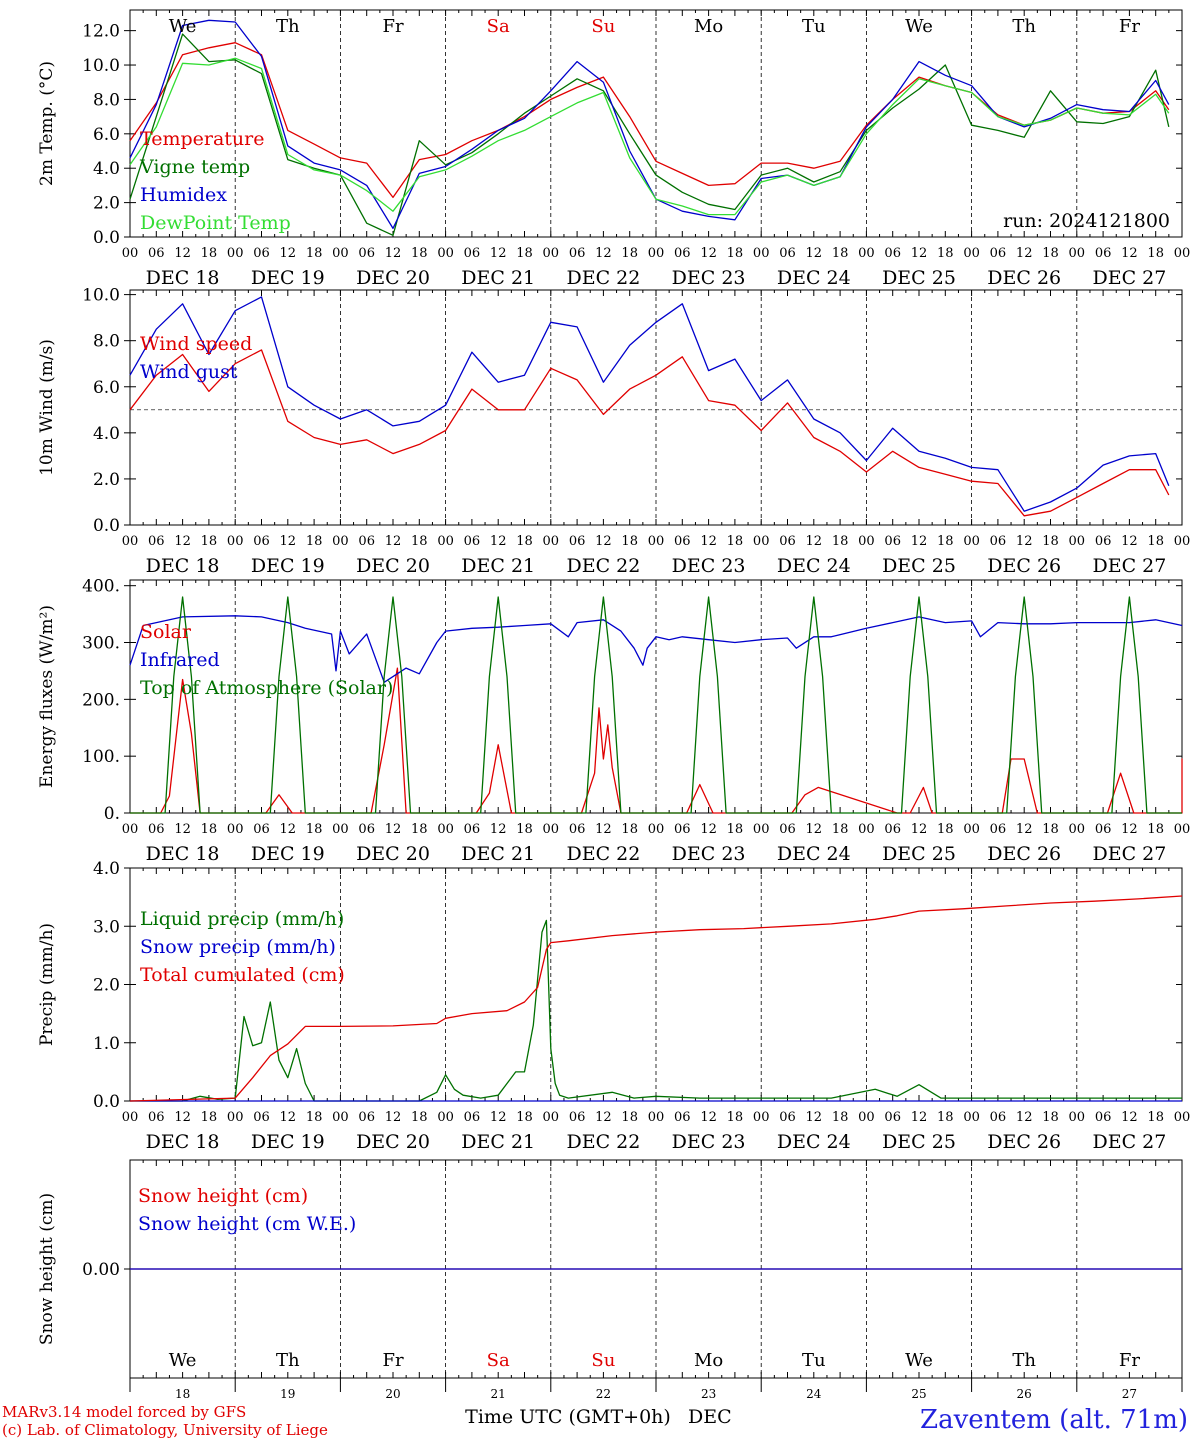 The width and height of the screenshot is (1194, 1440). I want to click on weekday-label: Sa, so click(498, 26).